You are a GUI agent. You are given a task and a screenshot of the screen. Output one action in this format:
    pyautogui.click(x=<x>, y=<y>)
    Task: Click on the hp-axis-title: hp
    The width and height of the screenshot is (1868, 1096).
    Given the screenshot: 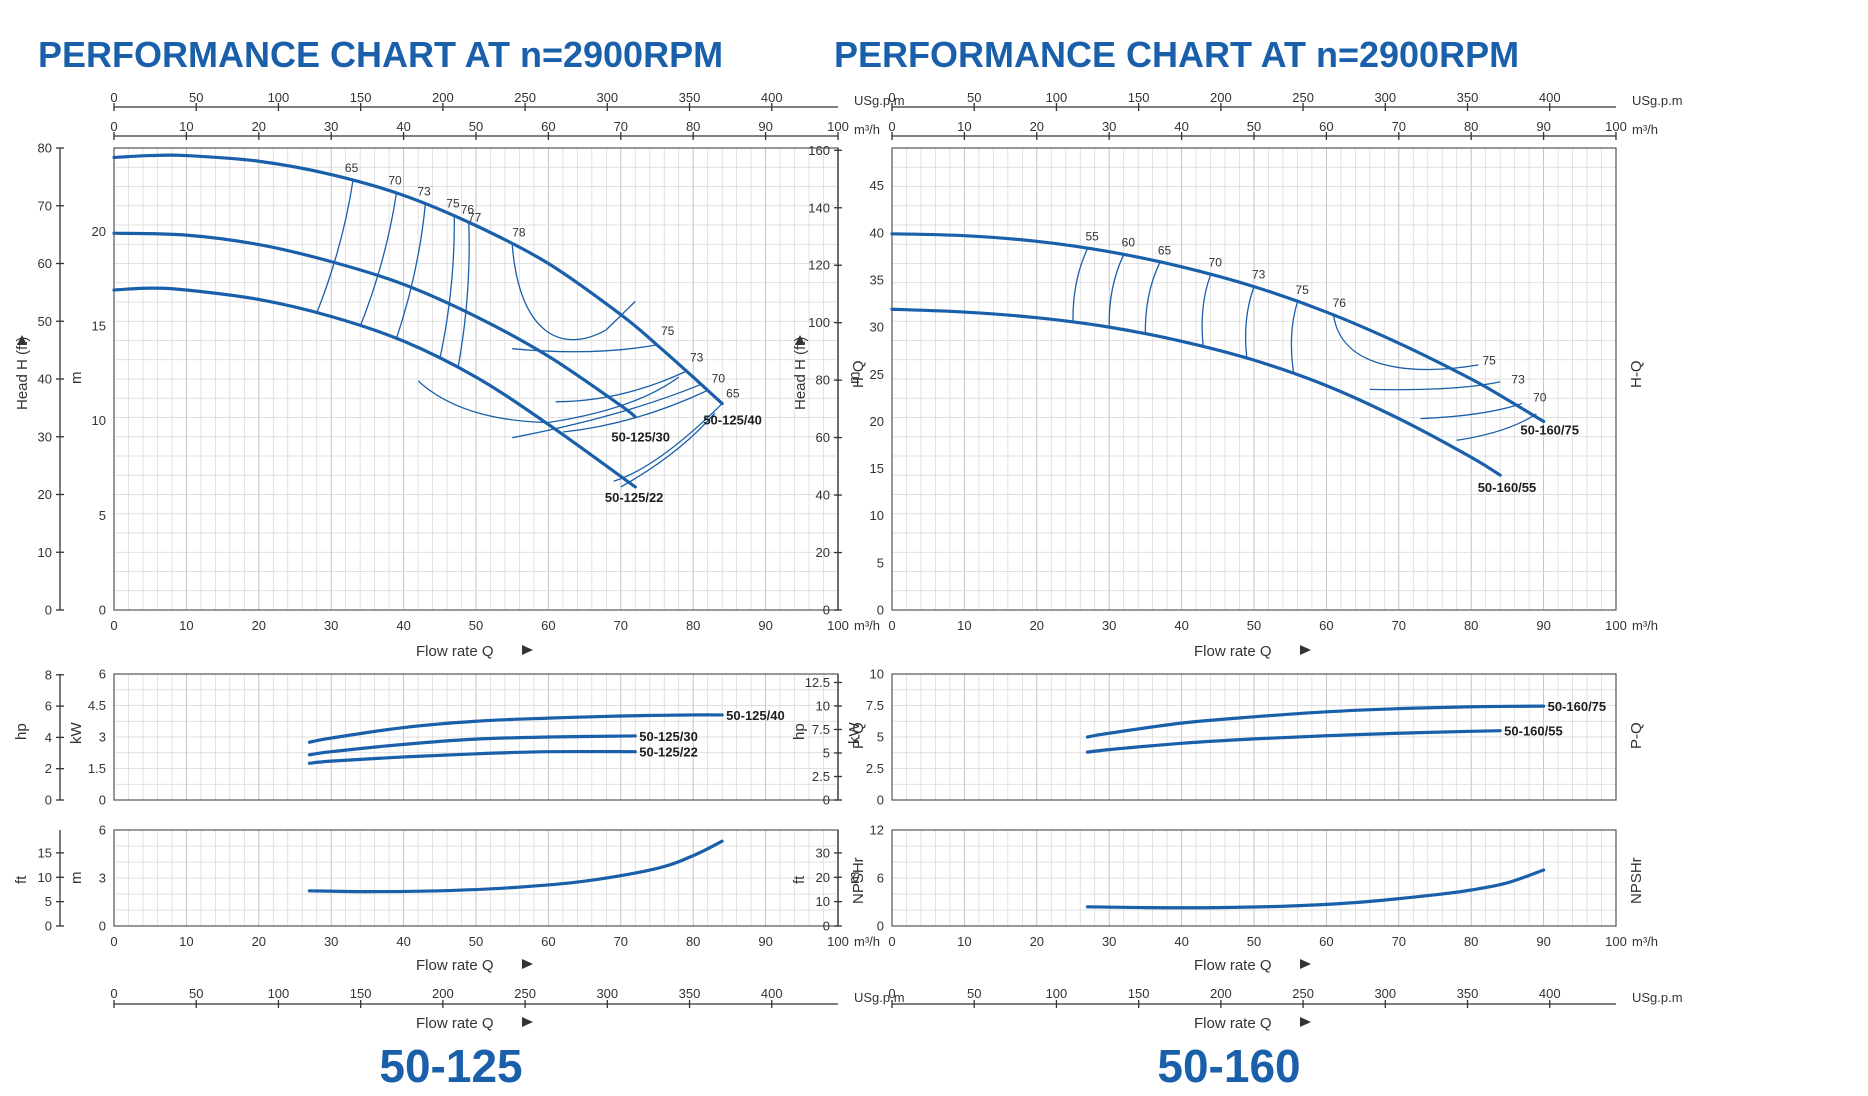 What is the action you would take?
    pyautogui.click(x=799, y=731)
    